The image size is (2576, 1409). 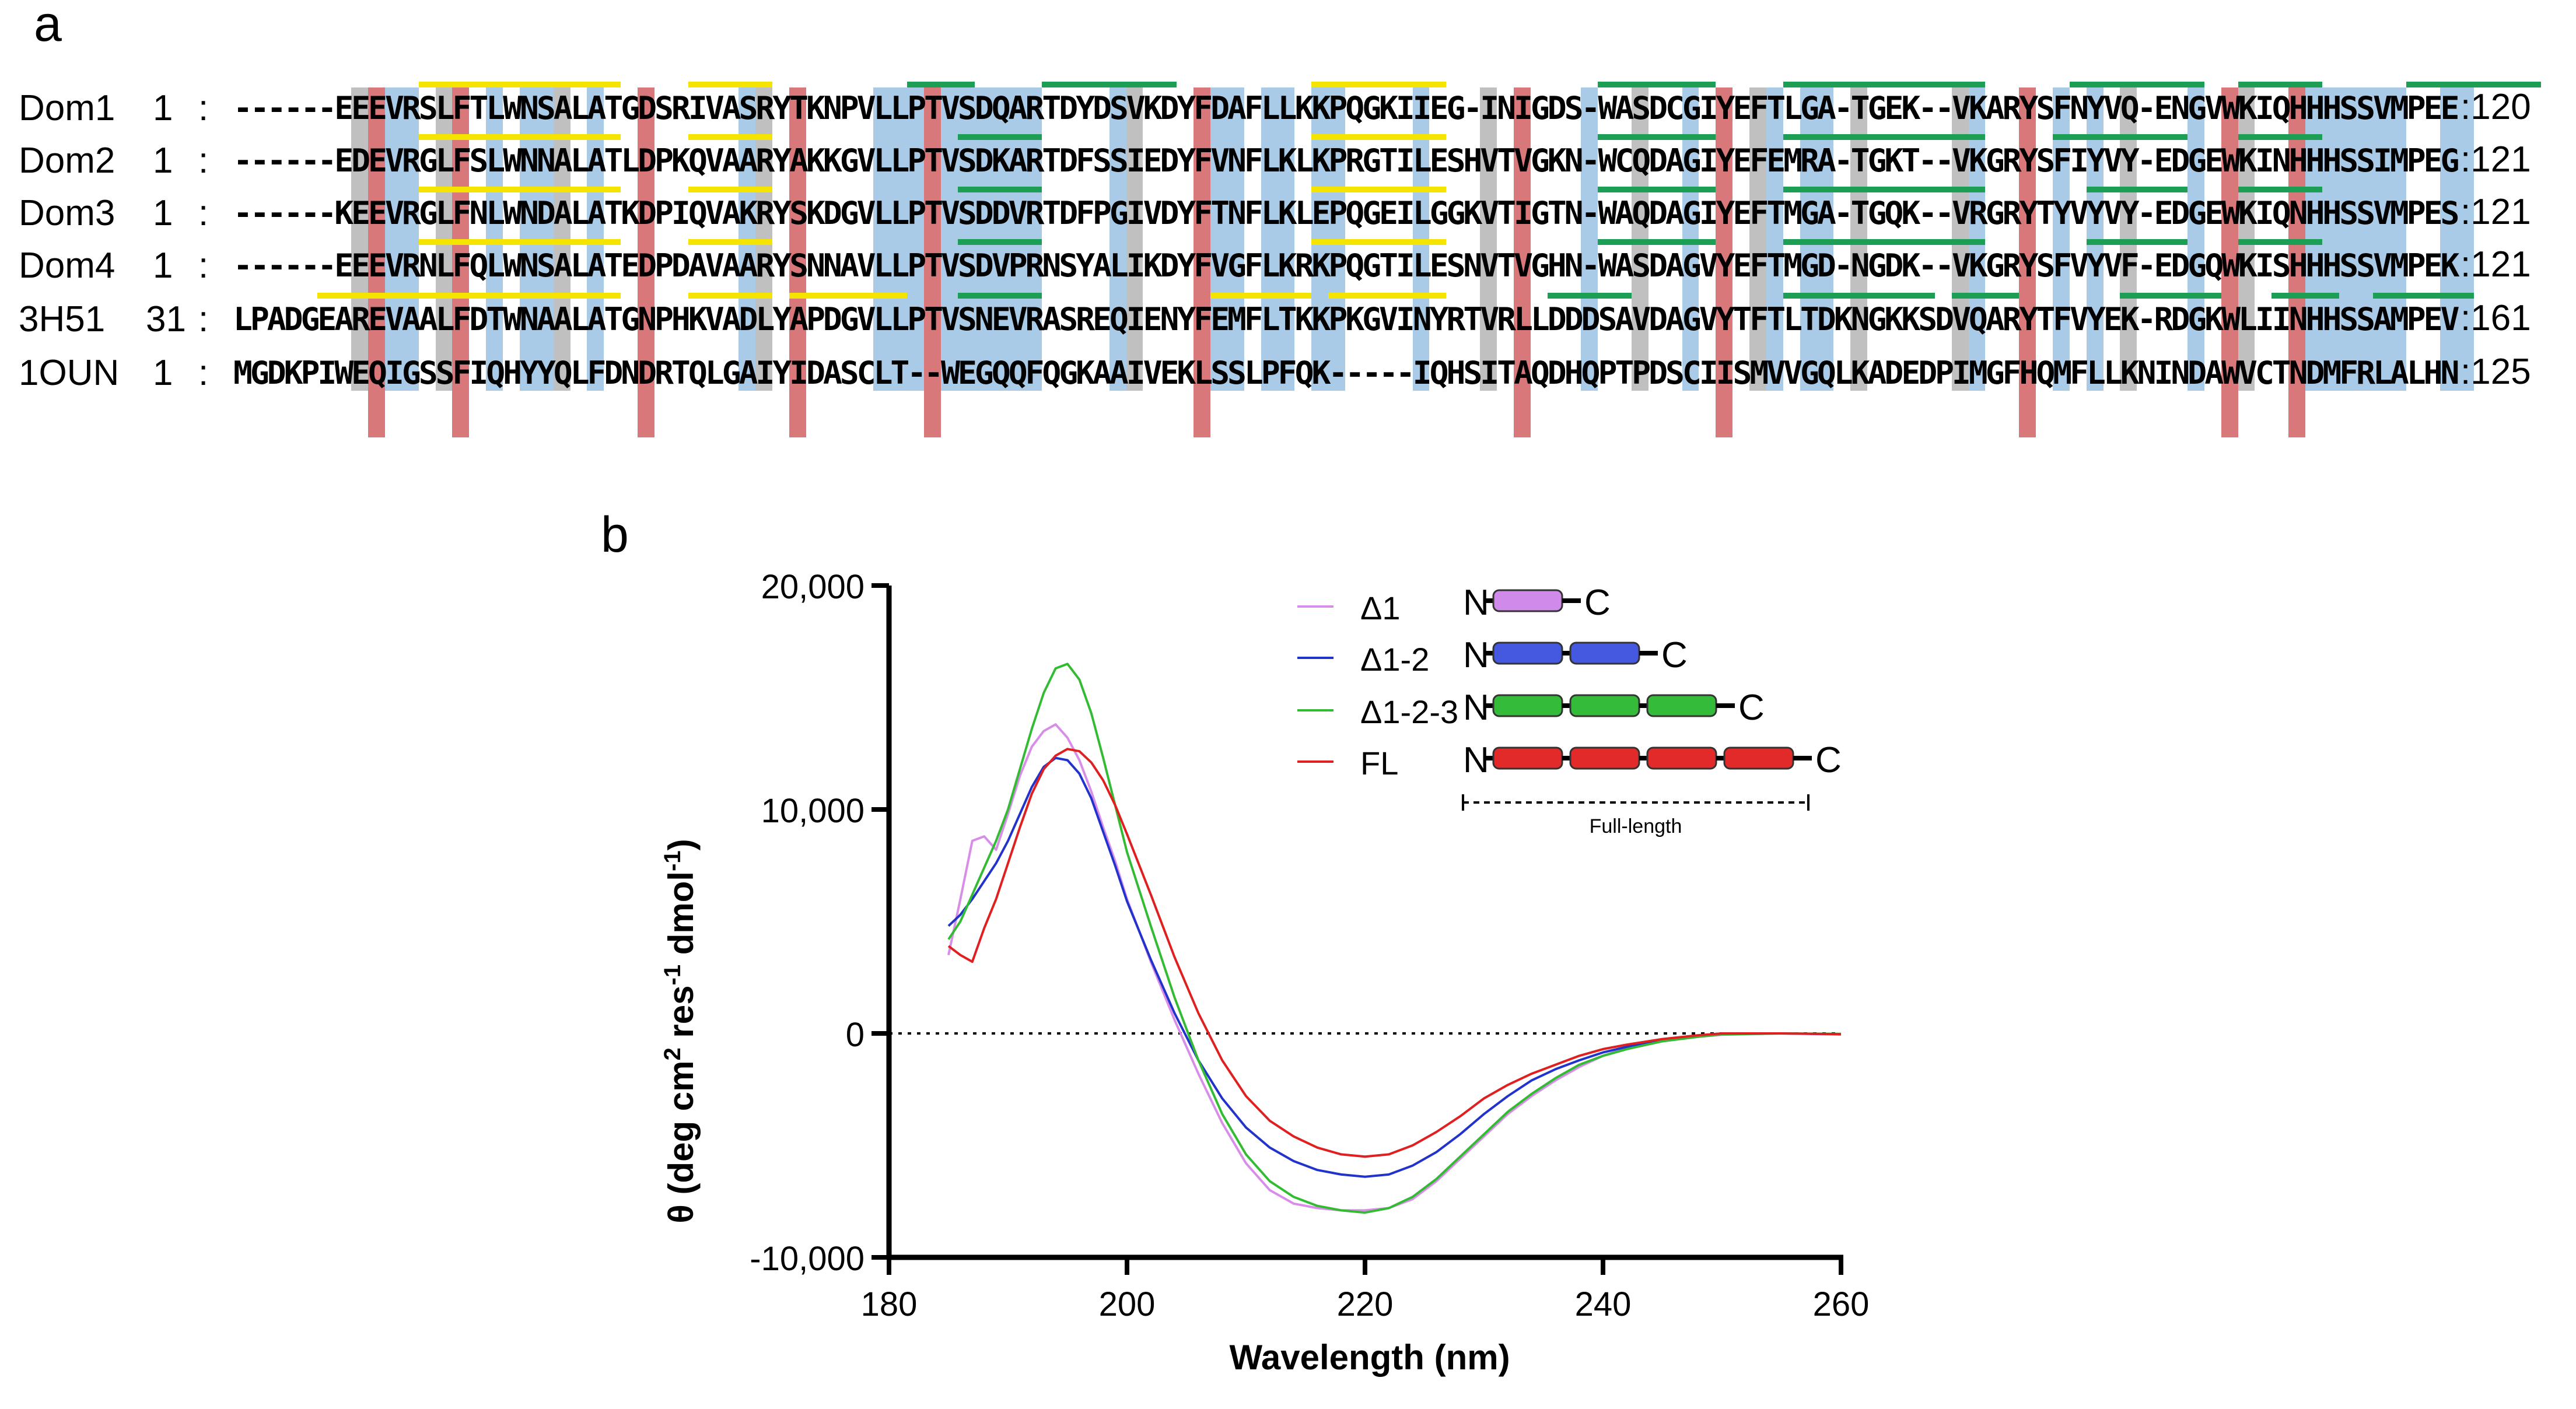 What do you see at coordinates (2495, 372) in the screenshot?
I see `sequence-end: :125` at bounding box center [2495, 372].